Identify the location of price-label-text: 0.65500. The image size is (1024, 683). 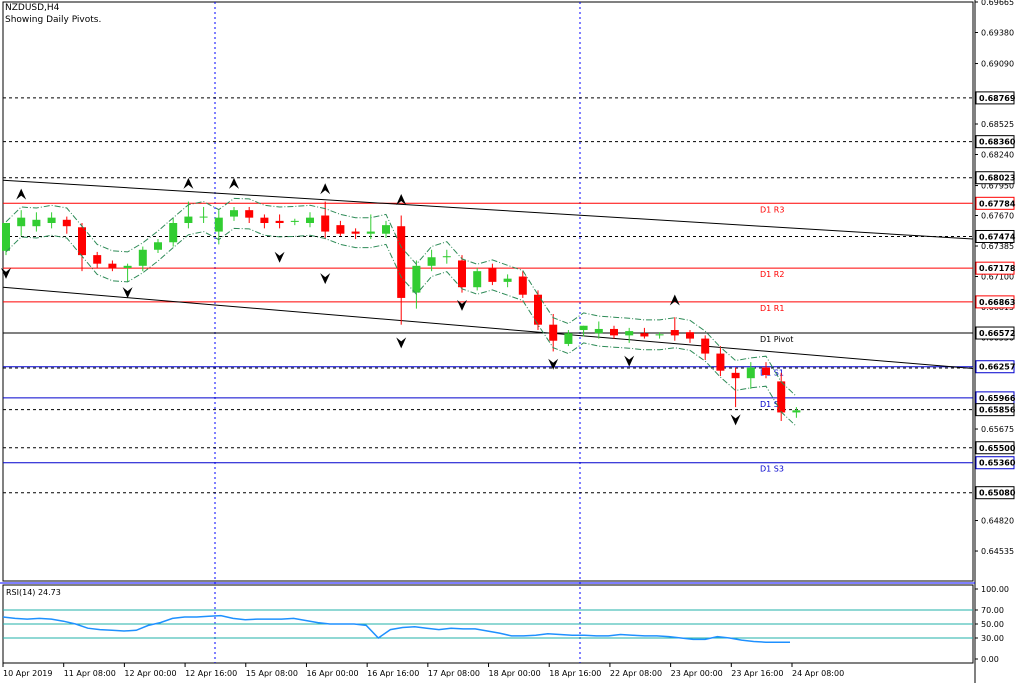
(997, 448).